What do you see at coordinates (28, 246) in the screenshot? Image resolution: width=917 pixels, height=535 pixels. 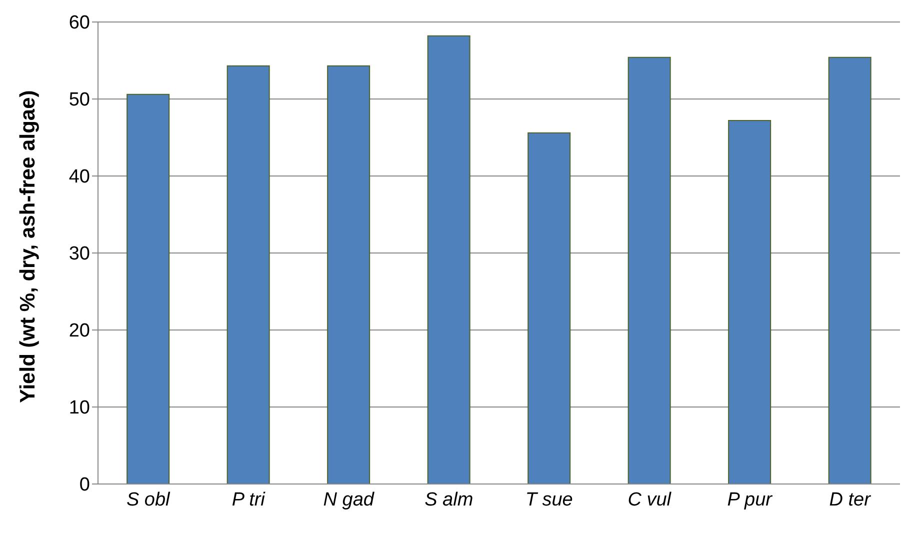 I see `y-axis-title: Yield (wt %, dry, ash-free algae)` at bounding box center [28, 246].